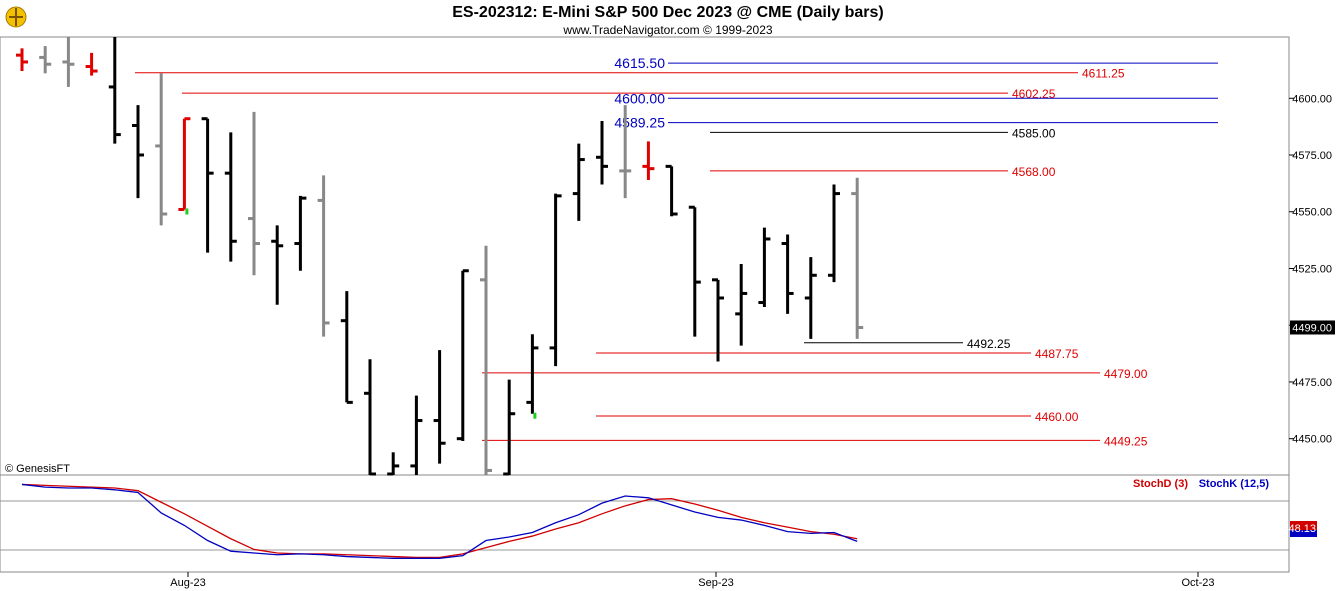 This screenshot has width=1336, height=591. Describe the element at coordinates (639, 63) in the screenshot. I see `level-label-0: 4615.50` at that location.